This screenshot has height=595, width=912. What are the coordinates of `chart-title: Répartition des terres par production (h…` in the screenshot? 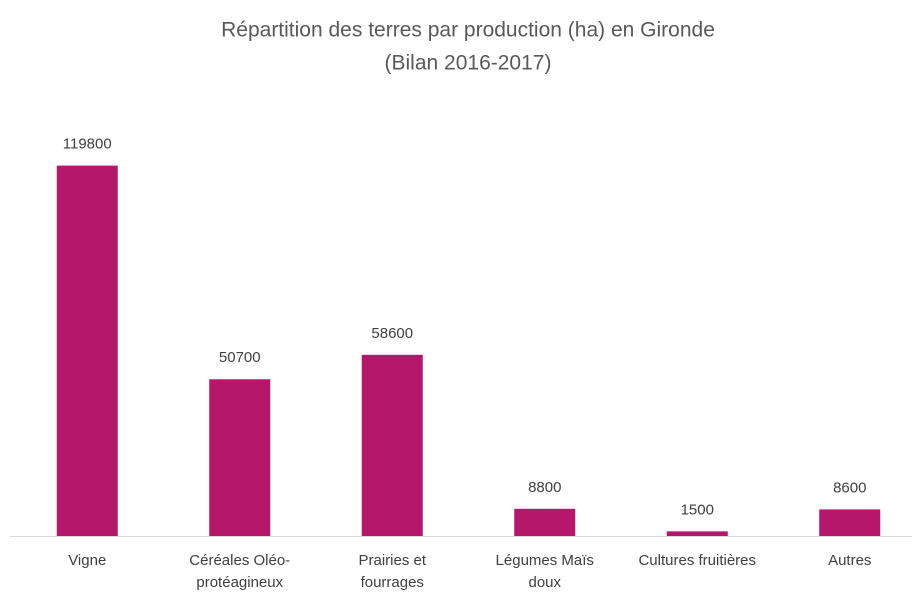 It's located at (468, 30).